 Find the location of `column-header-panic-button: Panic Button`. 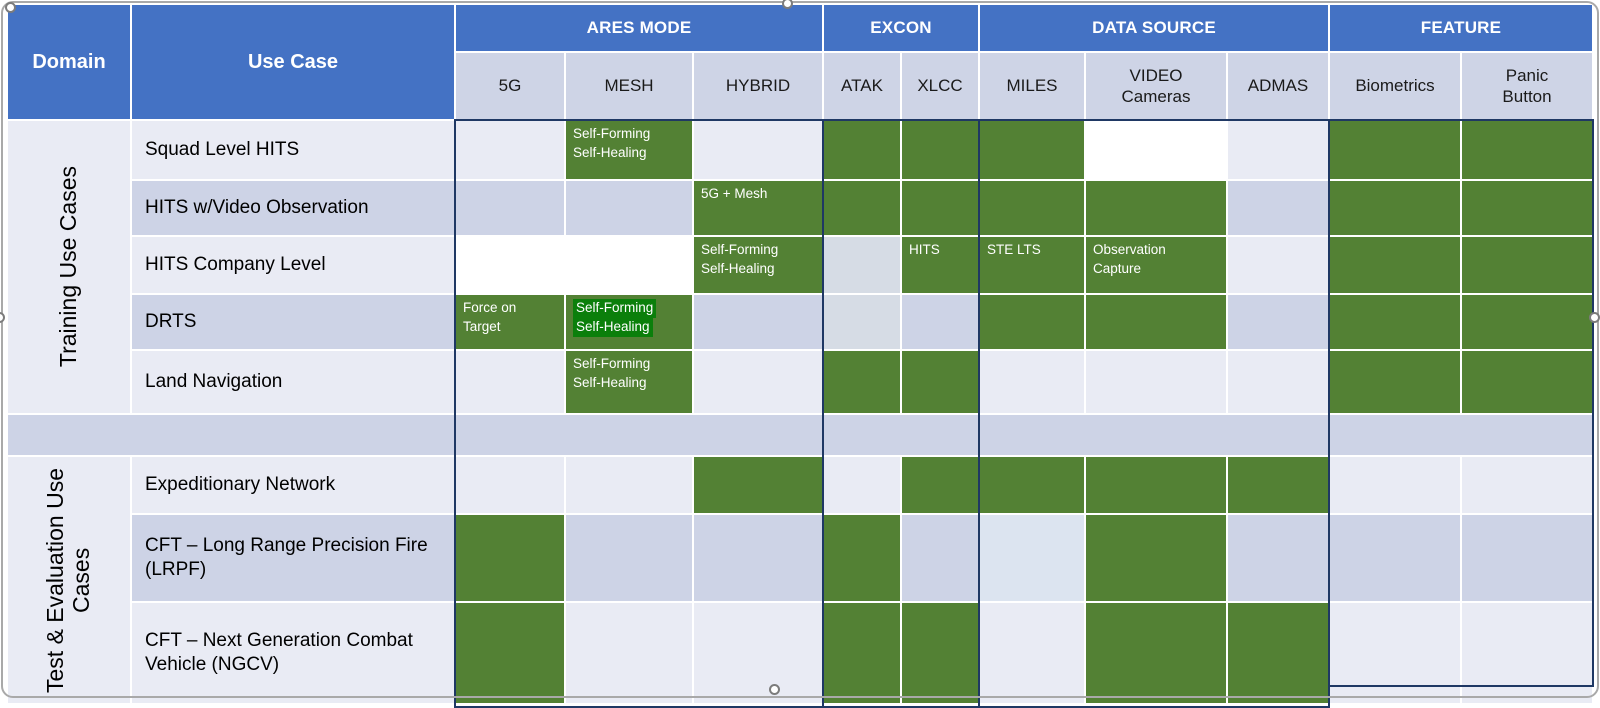

column-header-panic-button: Panic Button is located at coordinates (1527, 86).